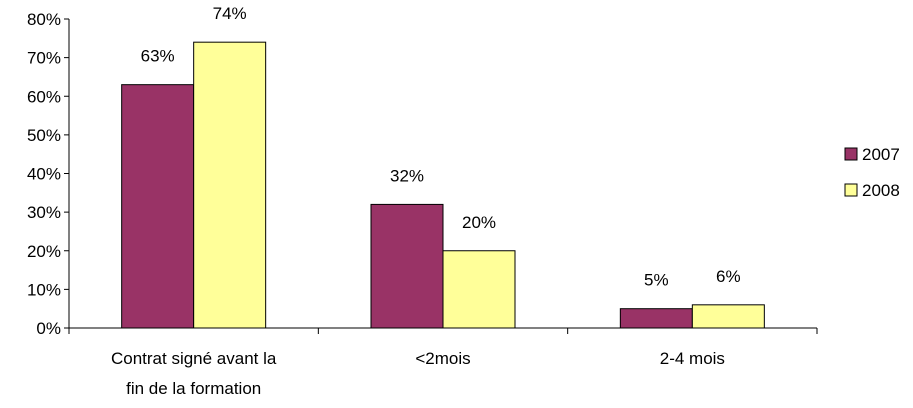 The width and height of the screenshot is (913, 408). What do you see at coordinates (851, 190) in the screenshot?
I see `legend-swatch-2008` at bounding box center [851, 190].